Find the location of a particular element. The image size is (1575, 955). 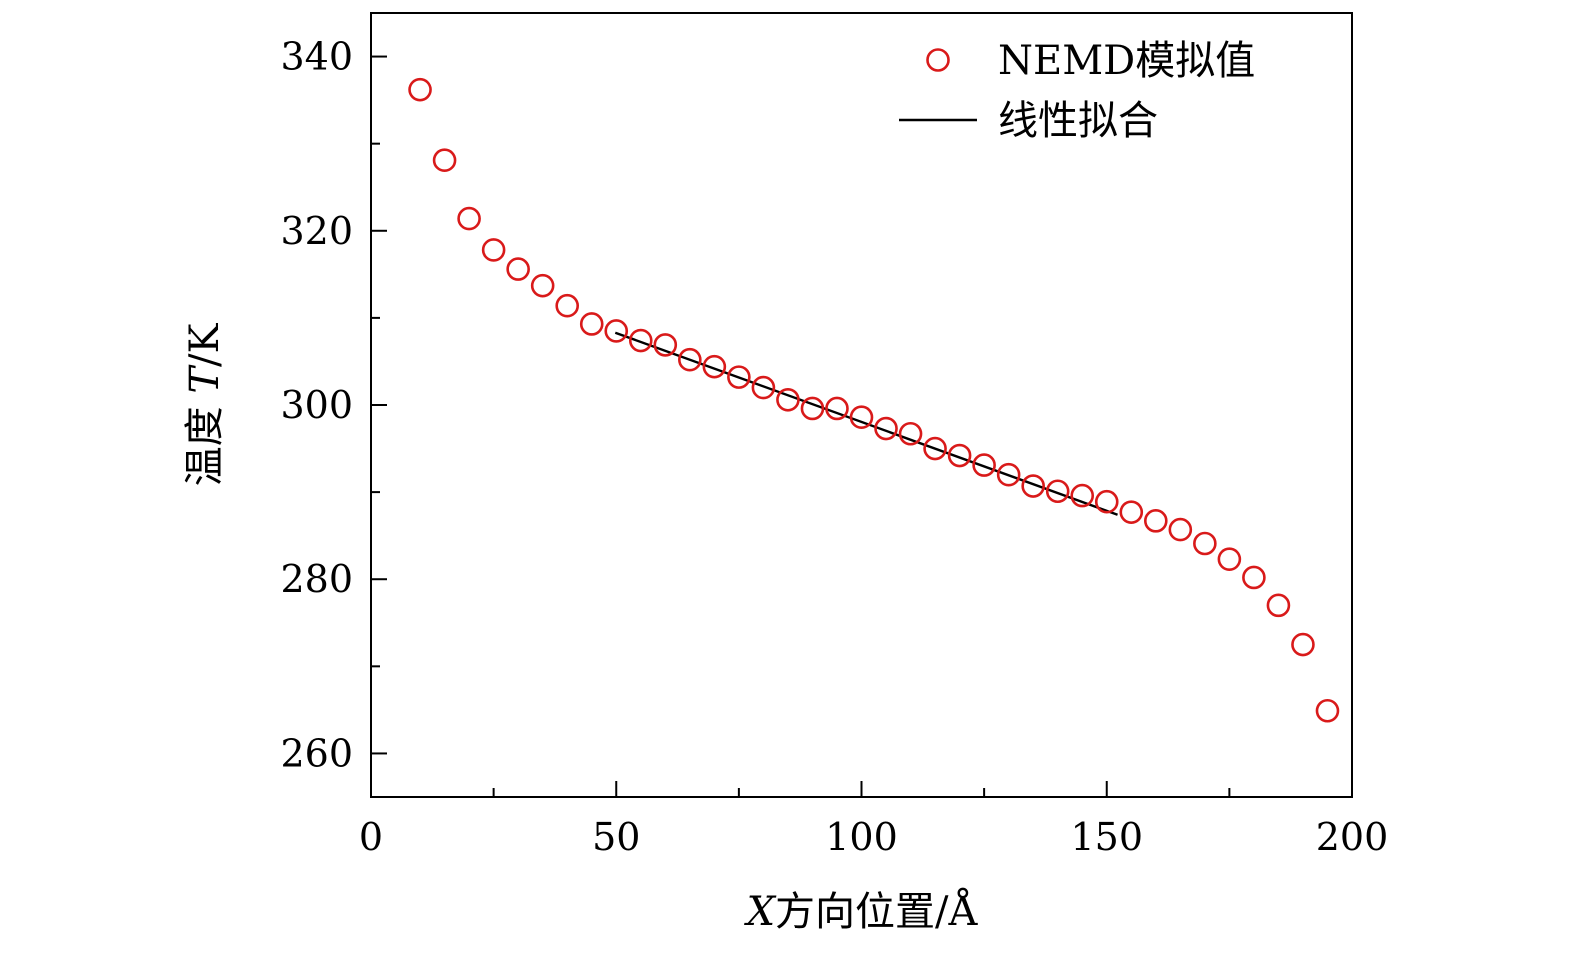

x-tick-label: 200 is located at coordinates (1352, 837).